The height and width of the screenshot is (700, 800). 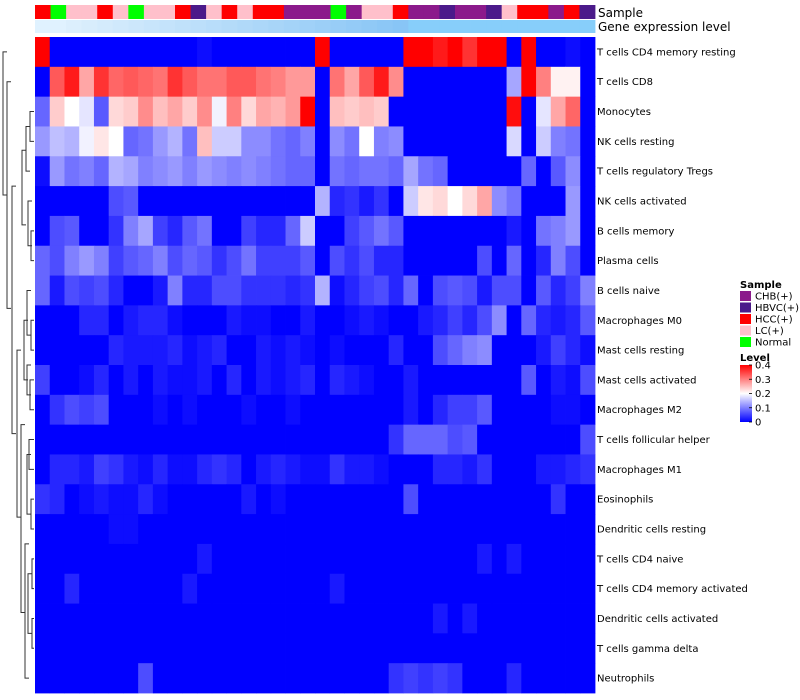 What do you see at coordinates (625, 679) in the screenshot?
I see `row-label: Neutrophils` at bounding box center [625, 679].